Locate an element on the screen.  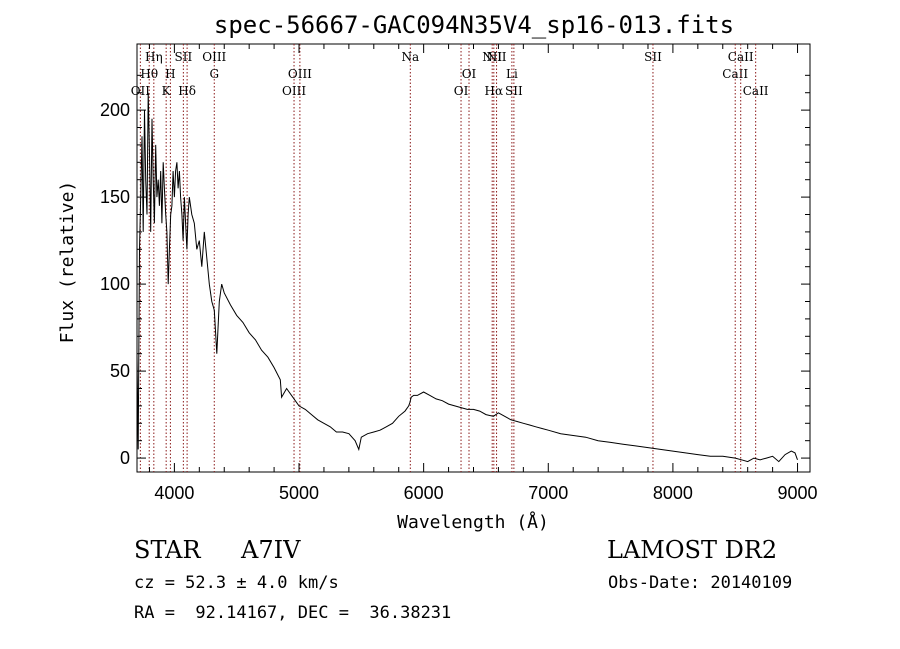
y-tick-label: 50 is located at coordinates (120, 371).